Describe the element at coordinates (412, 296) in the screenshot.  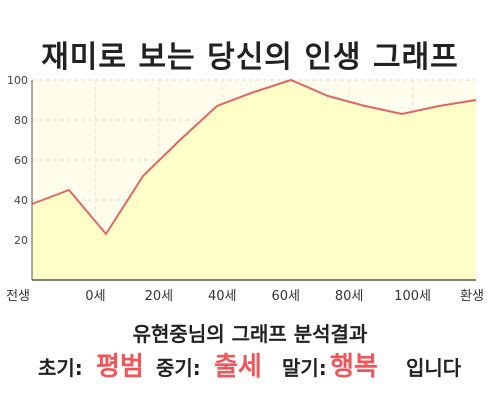
I see `x-tick-label: 100세` at that location.